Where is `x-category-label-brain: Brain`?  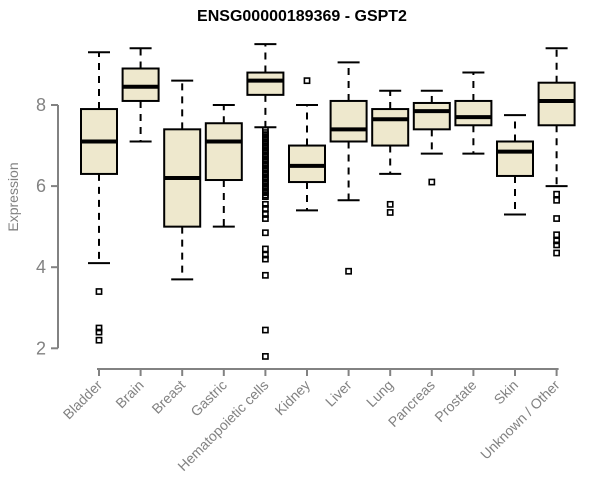
x-category-label-brain: Brain is located at coordinates (129, 394).